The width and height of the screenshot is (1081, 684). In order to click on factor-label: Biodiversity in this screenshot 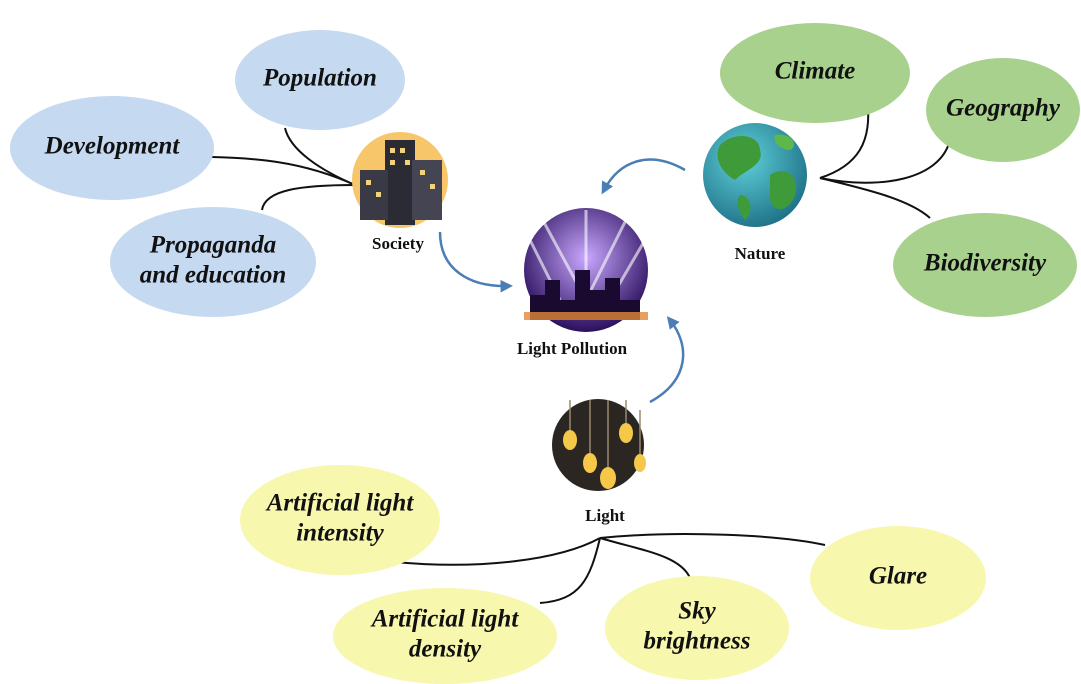, I will do `click(985, 263)`.